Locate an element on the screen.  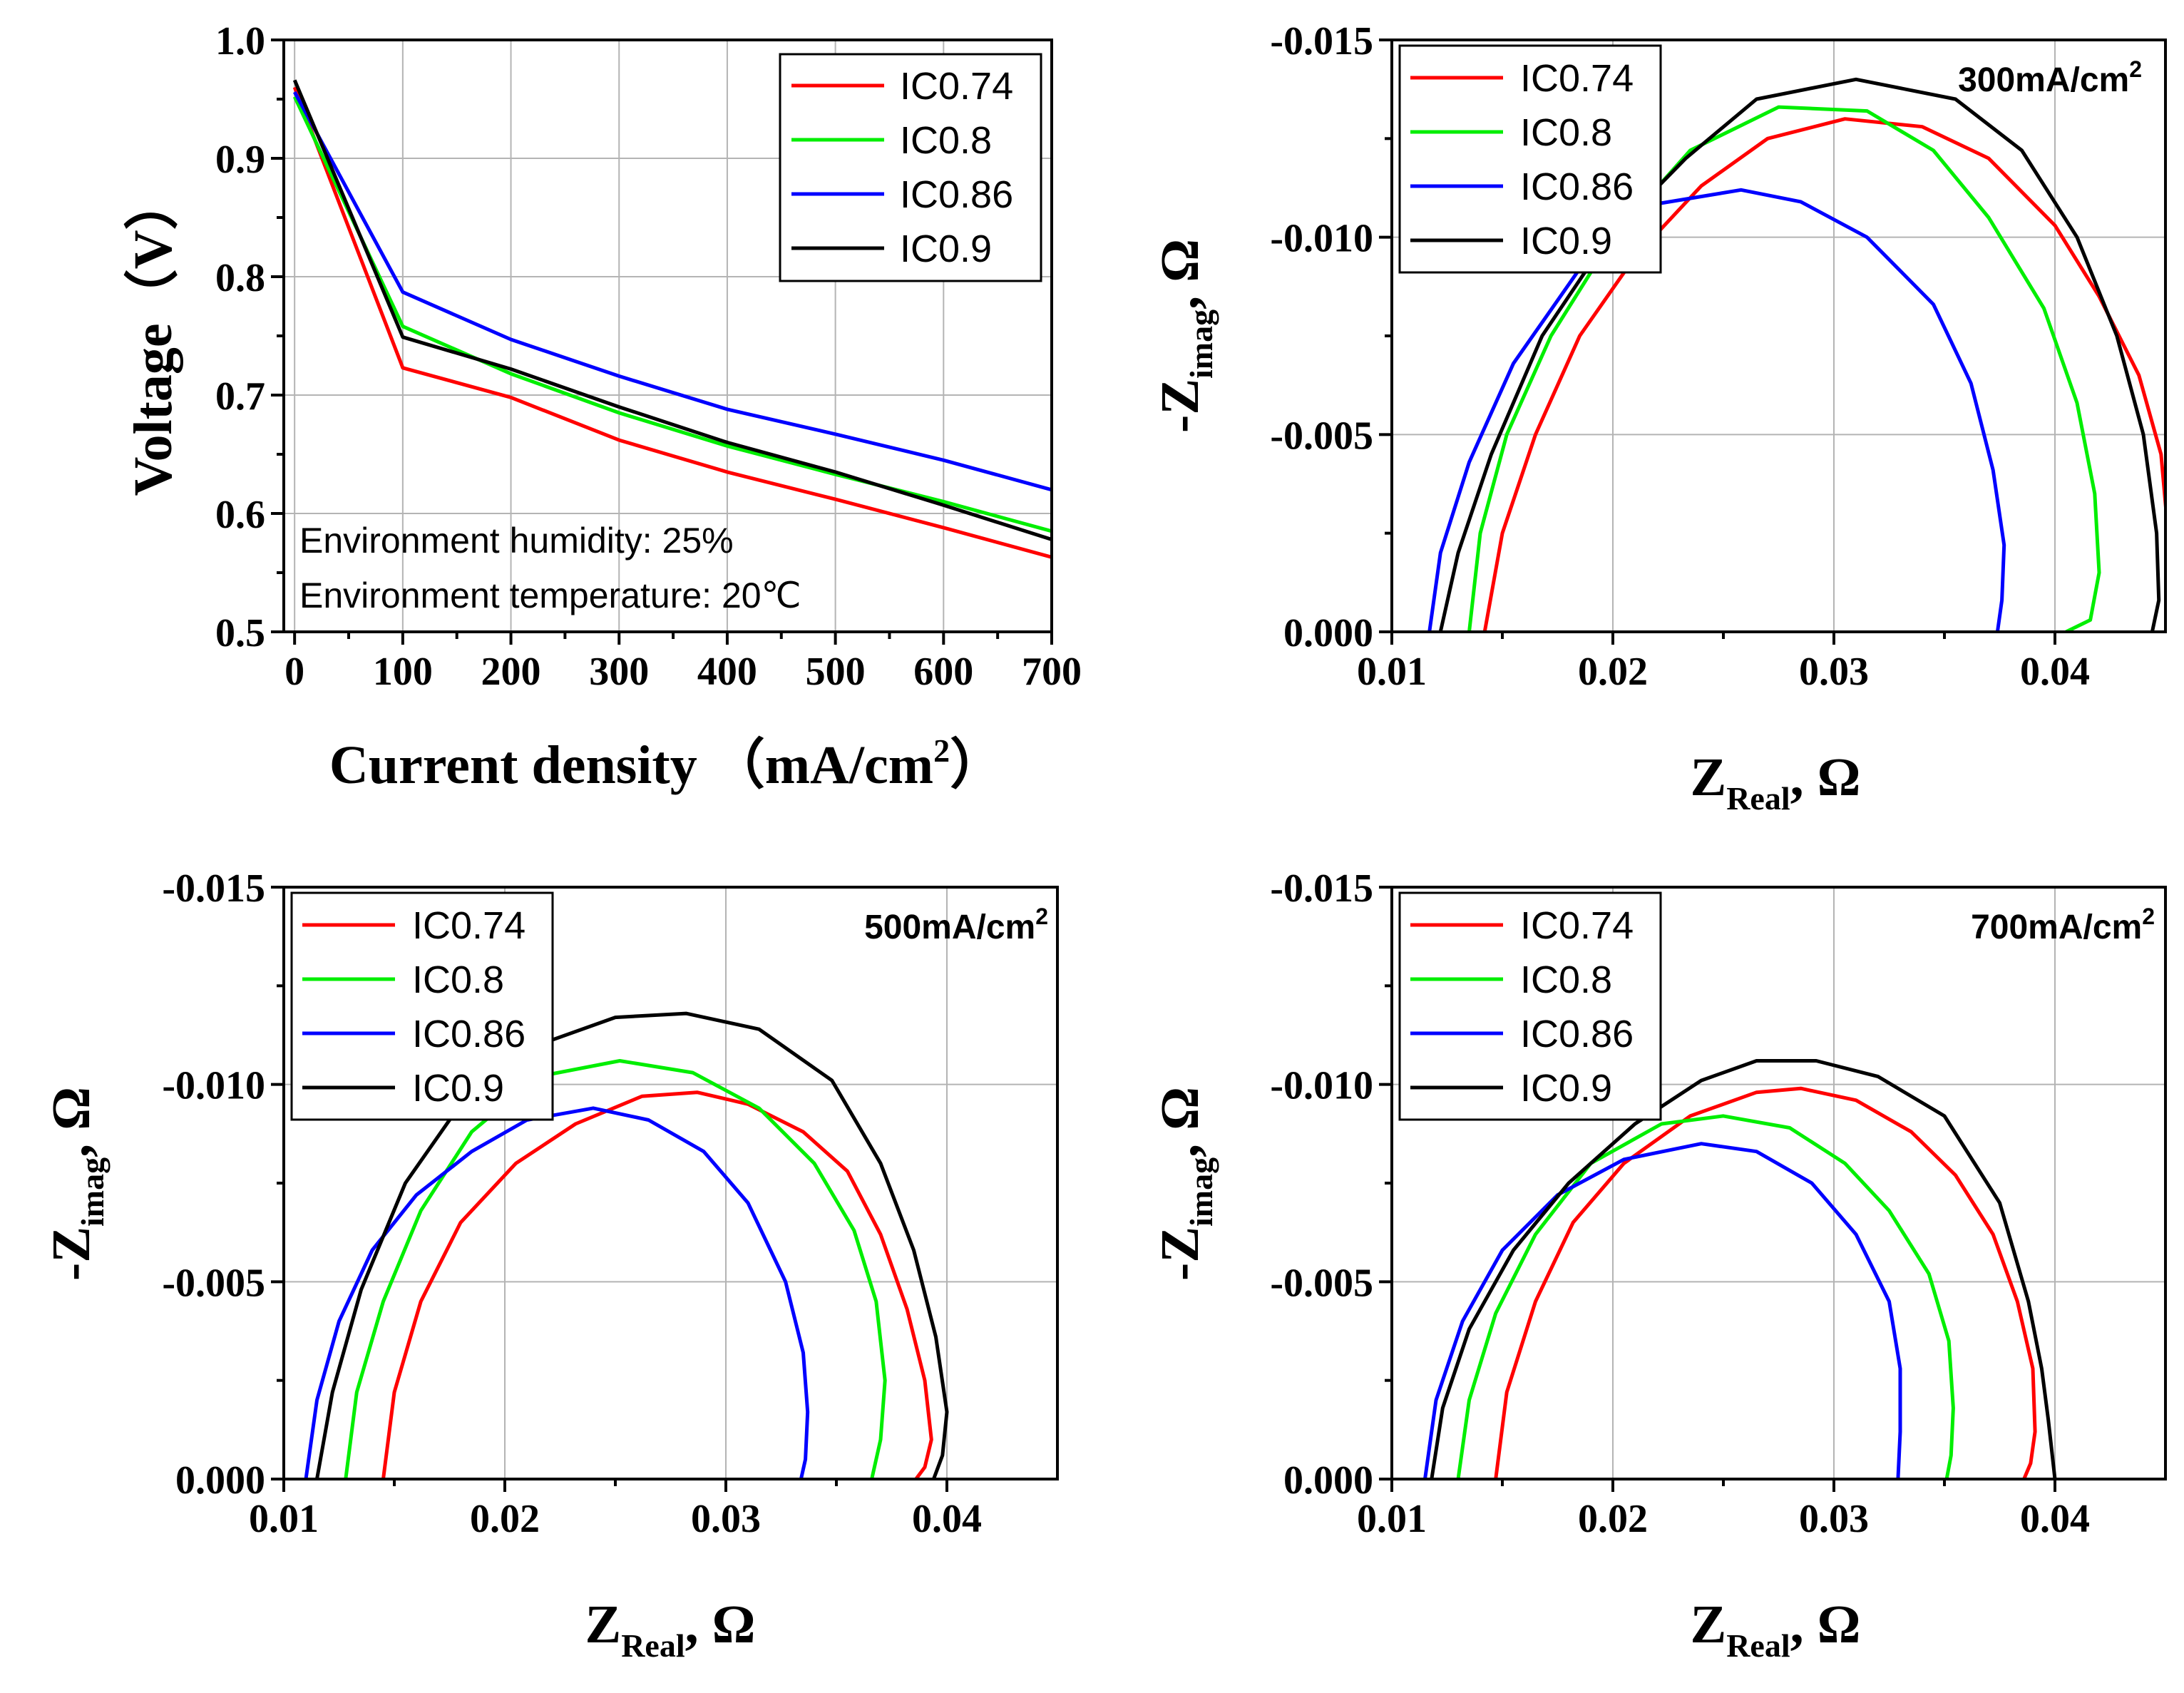
annotation-humidity: Environment humidity: 25% is located at coordinates (516, 541).